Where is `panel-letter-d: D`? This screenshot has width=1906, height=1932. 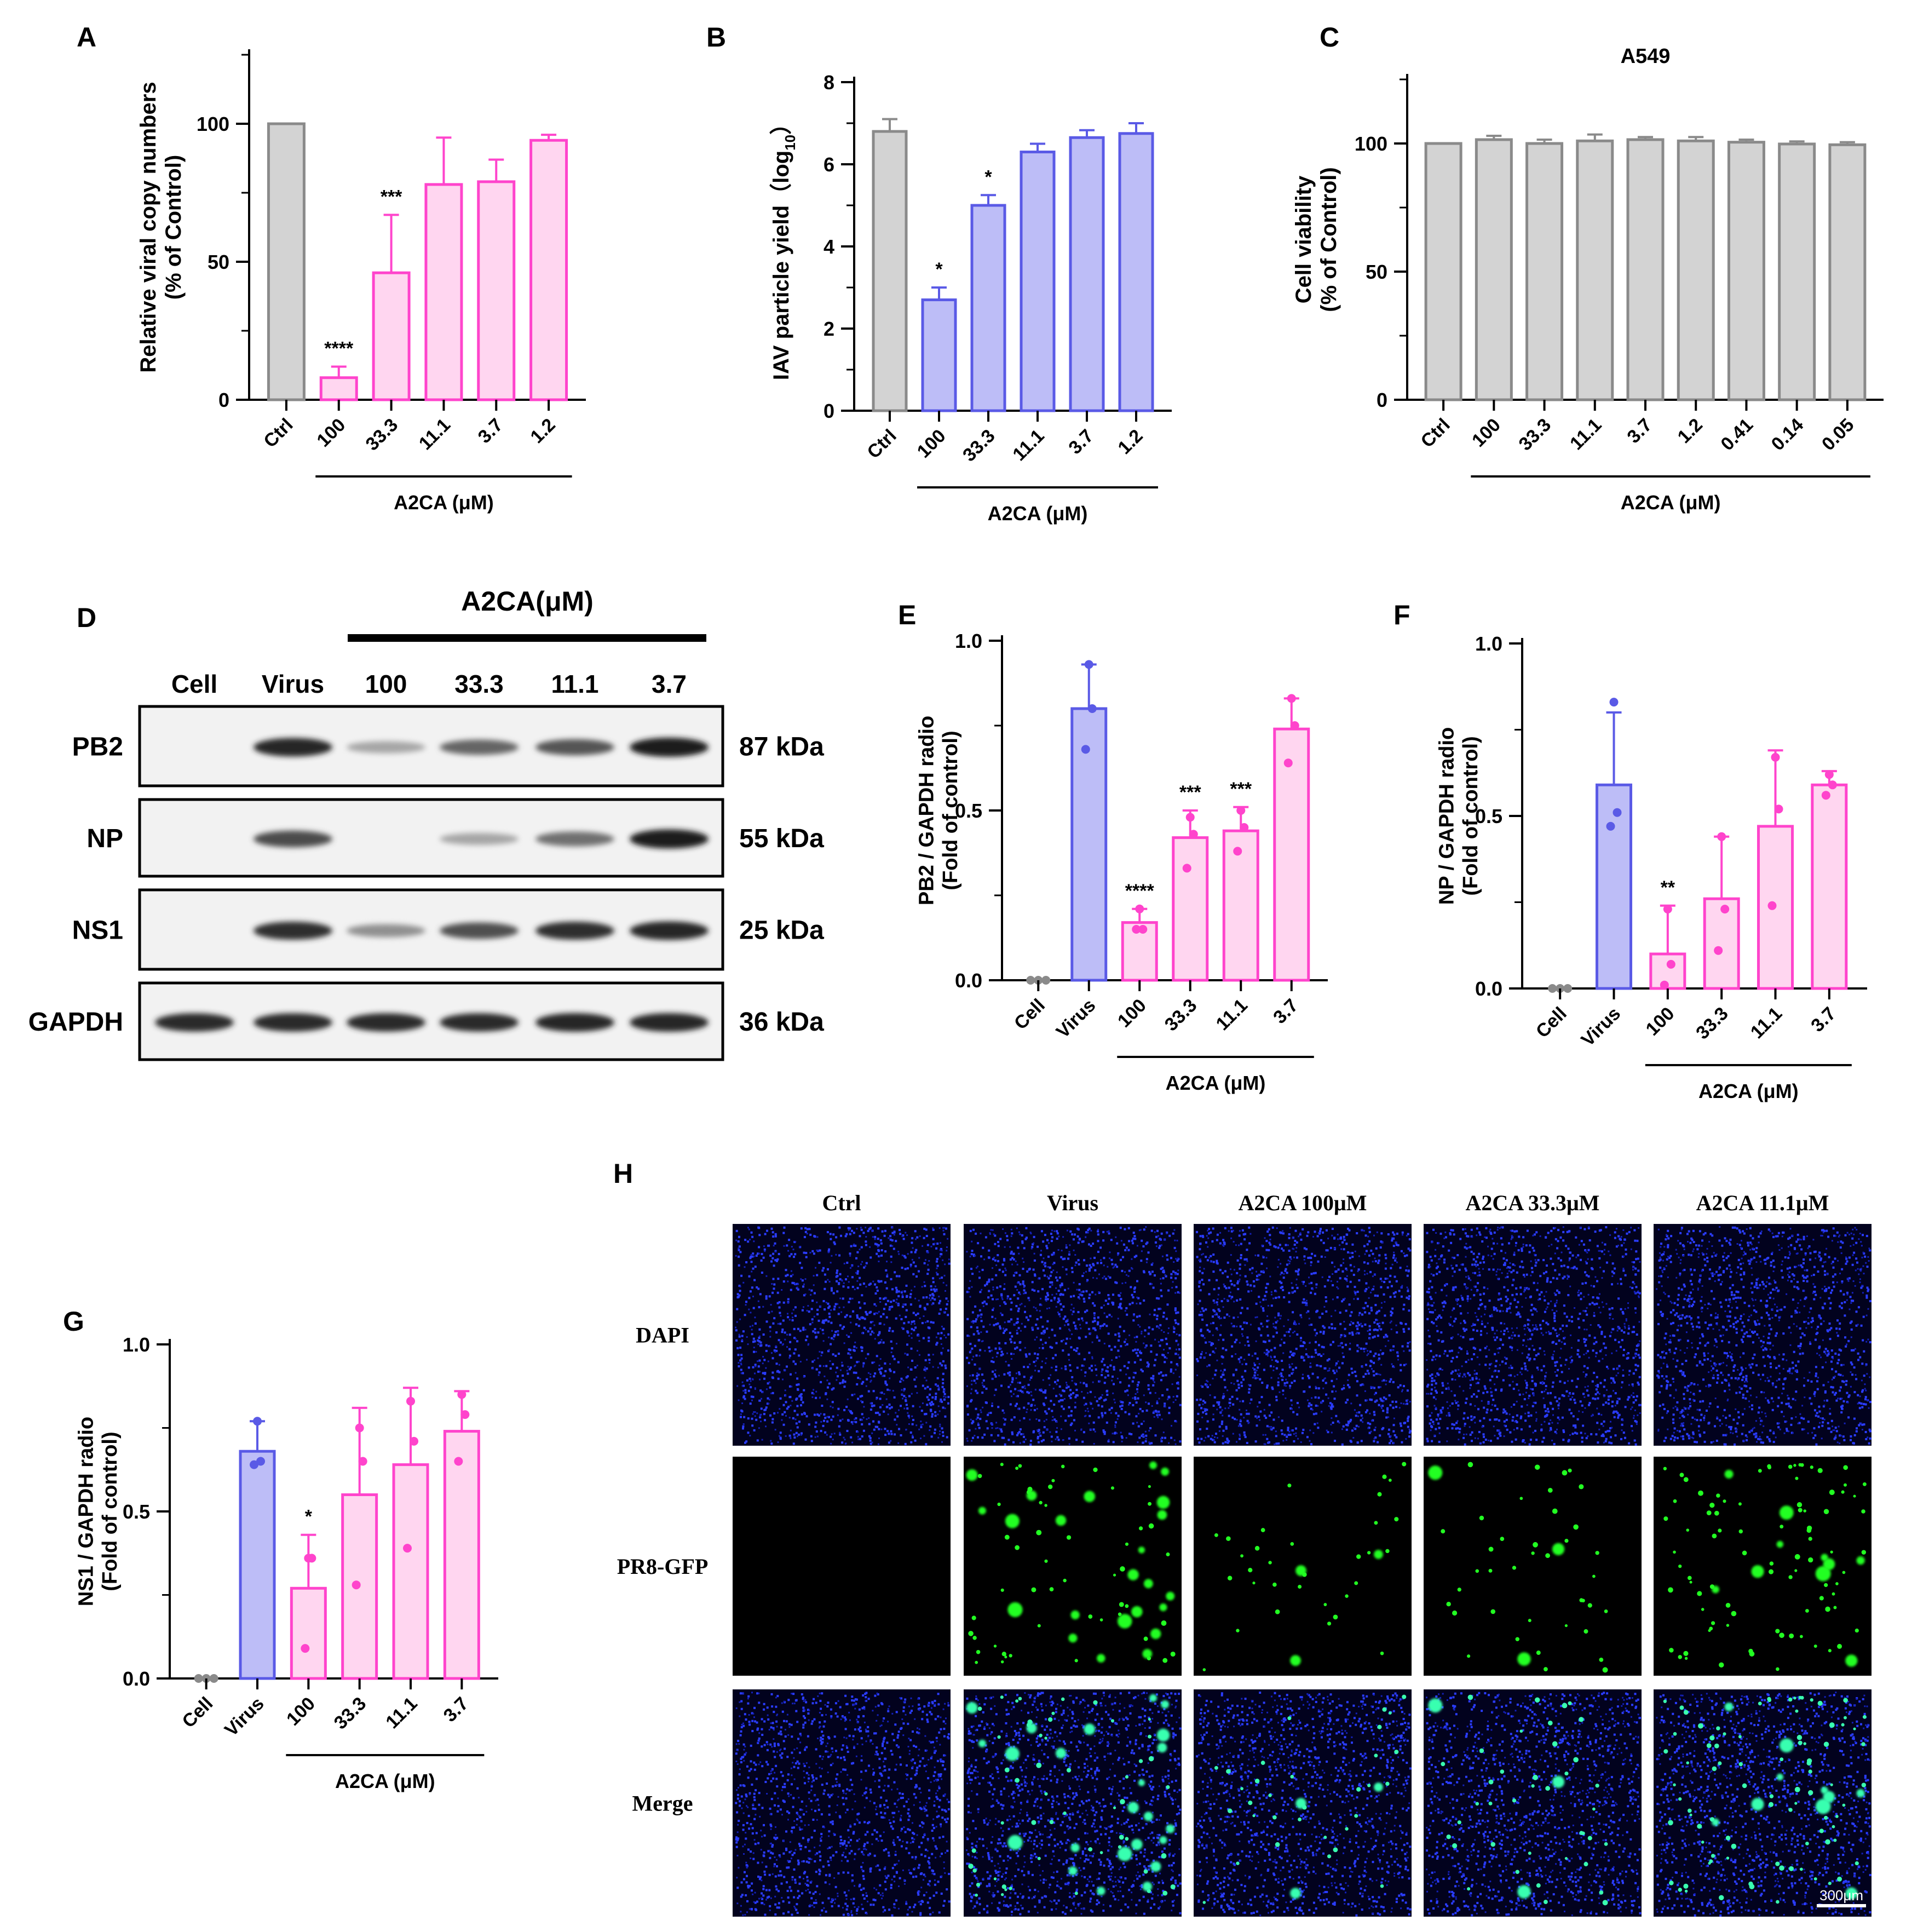 panel-letter-d: D is located at coordinates (86, 617).